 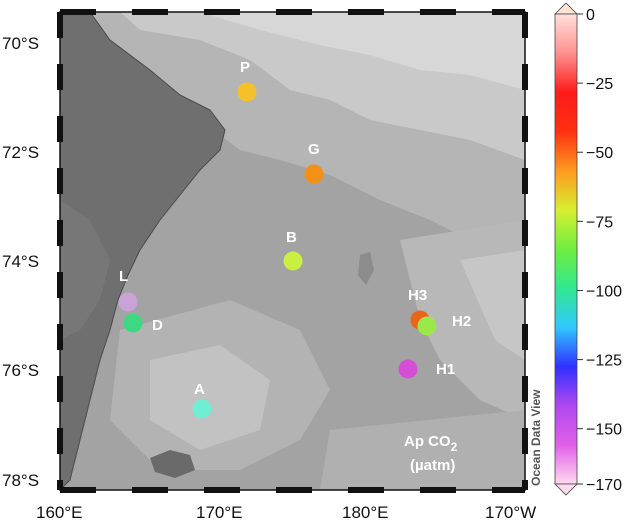 I want to click on station-marker-b, so click(x=293, y=261).